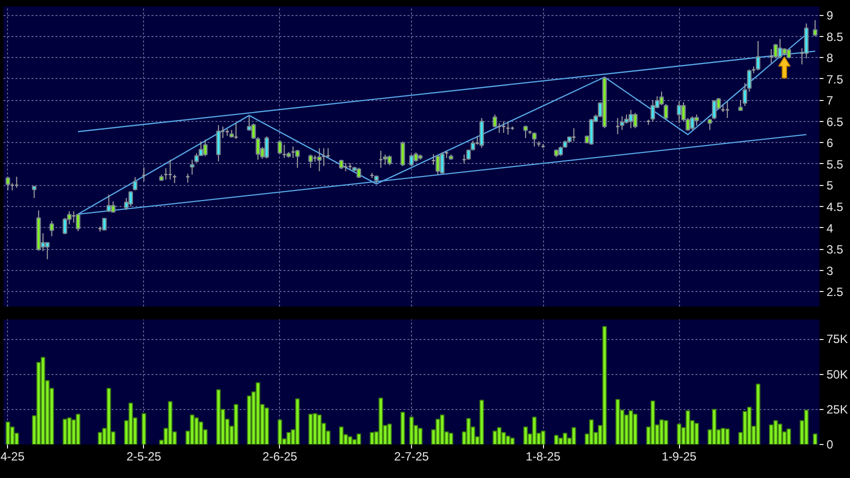  Describe the element at coordinates (835, 121) in the screenshot. I see `y-tick-label: 6.5` at that location.